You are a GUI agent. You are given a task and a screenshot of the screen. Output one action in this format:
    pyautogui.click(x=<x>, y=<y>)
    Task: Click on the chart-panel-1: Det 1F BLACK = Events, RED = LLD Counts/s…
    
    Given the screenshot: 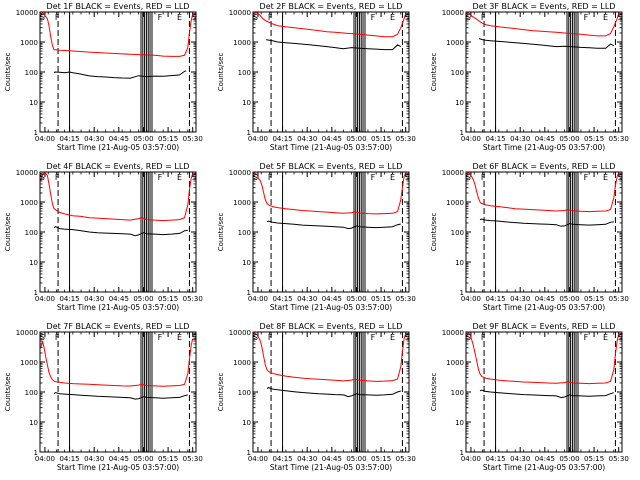 What is the action you would take?
    pyautogui.click(x=103, y=77)
    